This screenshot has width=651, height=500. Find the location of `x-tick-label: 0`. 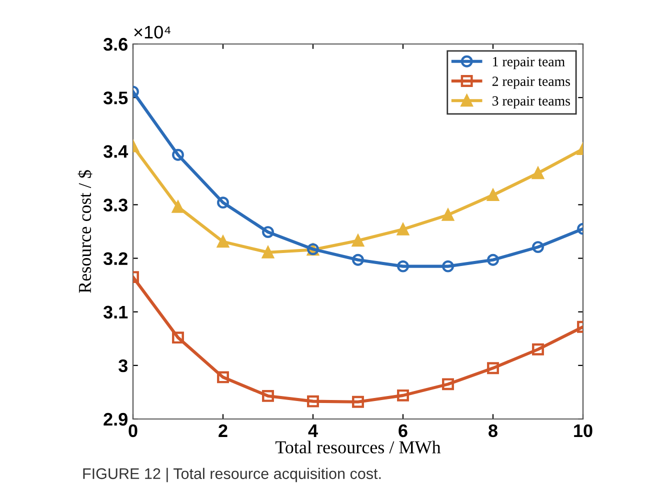

x-tick-label: 0 is located at coordinates (133, 431).